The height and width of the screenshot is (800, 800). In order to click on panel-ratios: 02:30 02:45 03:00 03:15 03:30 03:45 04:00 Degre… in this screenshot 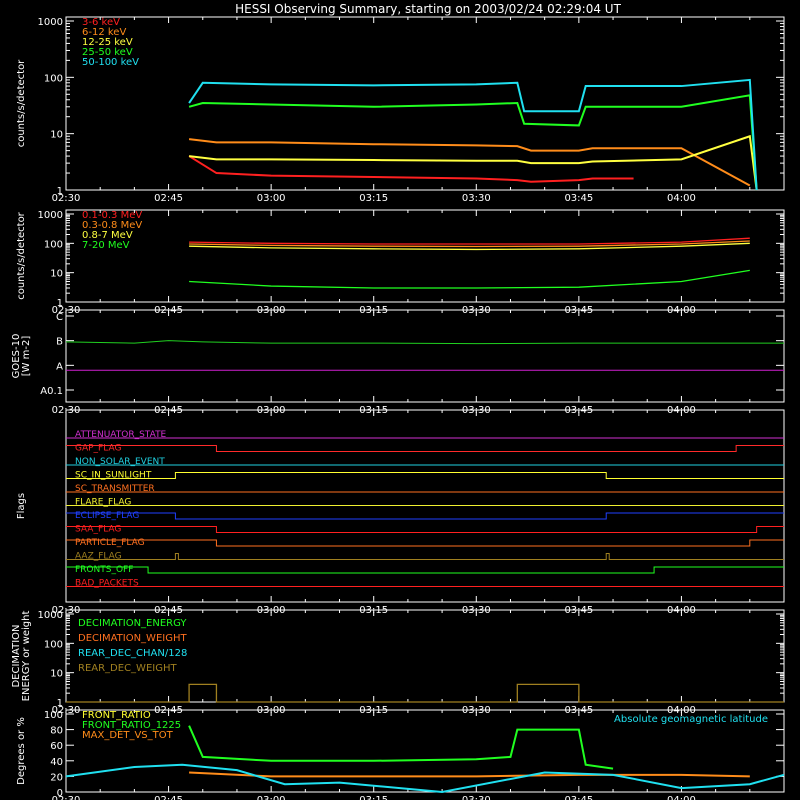, I will do `click(400, 754)`.